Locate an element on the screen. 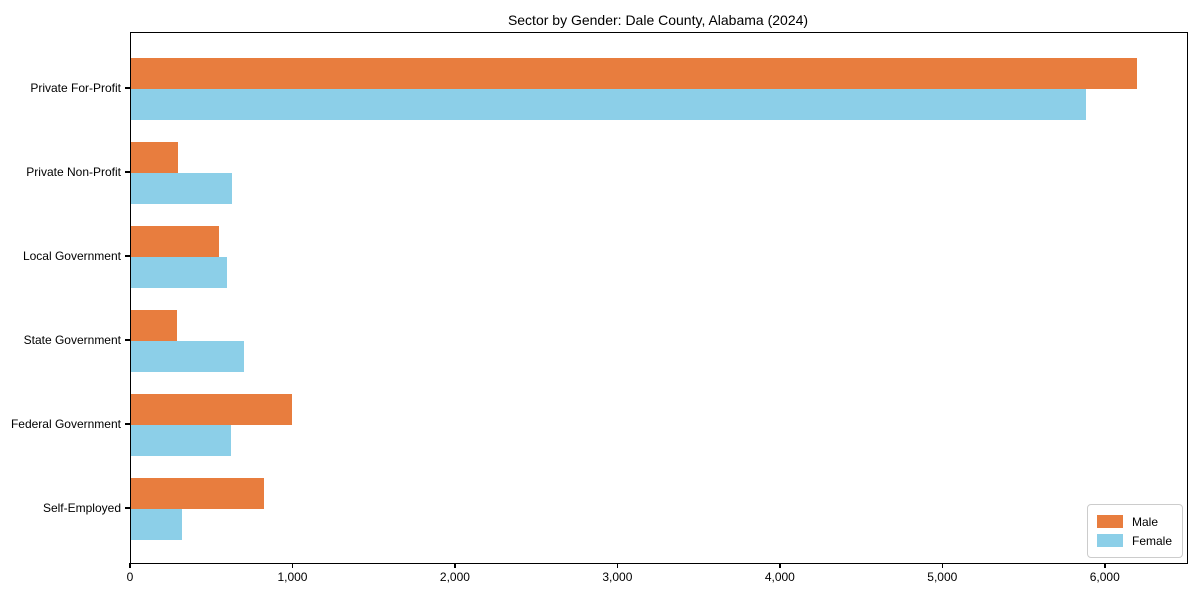 The width and height of the screenshot is (1200, 600). y-axis-label-local-government: Local Government is located at coordinates (71, 256).